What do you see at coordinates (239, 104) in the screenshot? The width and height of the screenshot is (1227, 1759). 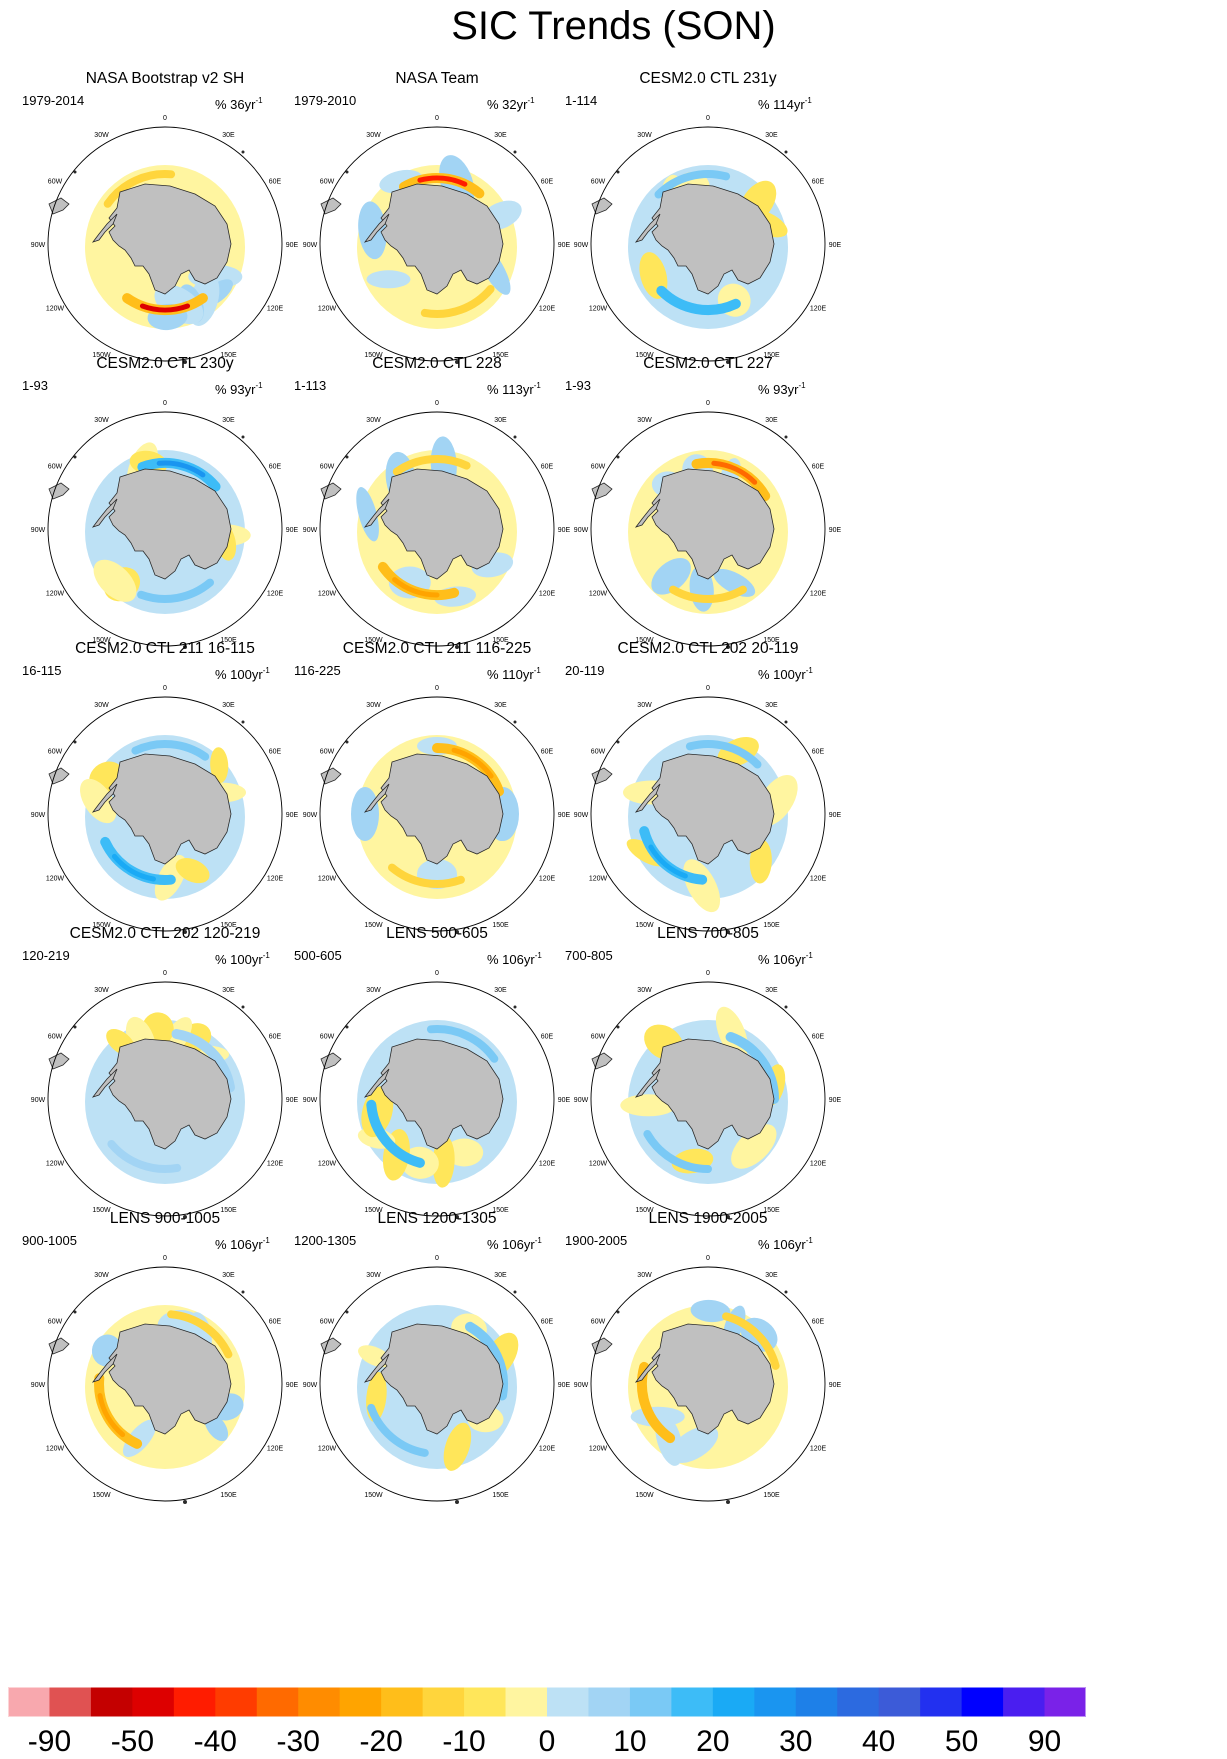 I see `panel-unit: % 36yr-1` at bounding box center [239, 104].